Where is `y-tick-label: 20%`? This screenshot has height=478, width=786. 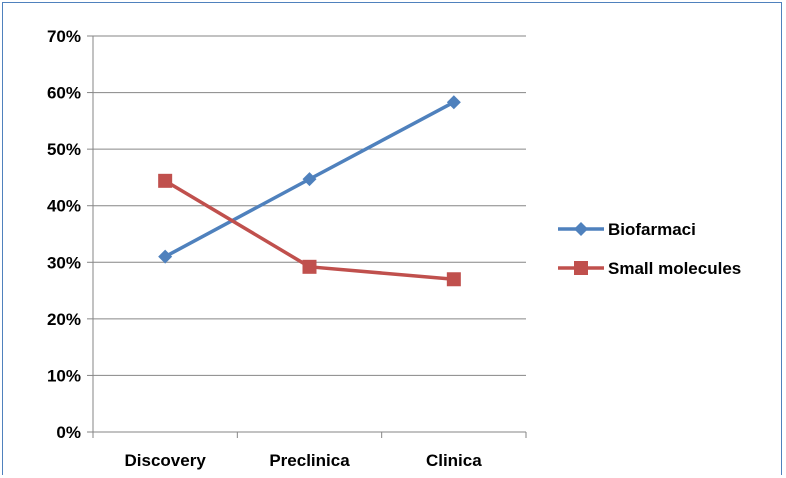
y-tick-label: 20% is located at coordinates (64, 319).